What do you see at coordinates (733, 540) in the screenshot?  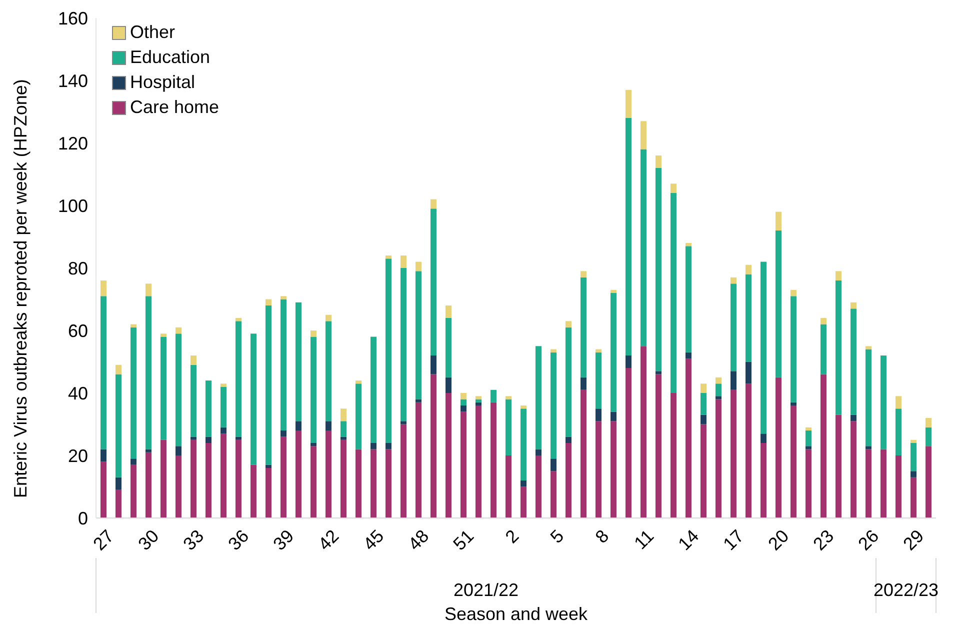 I see `x-tick-label: 17` at bounding box center [733, 540].